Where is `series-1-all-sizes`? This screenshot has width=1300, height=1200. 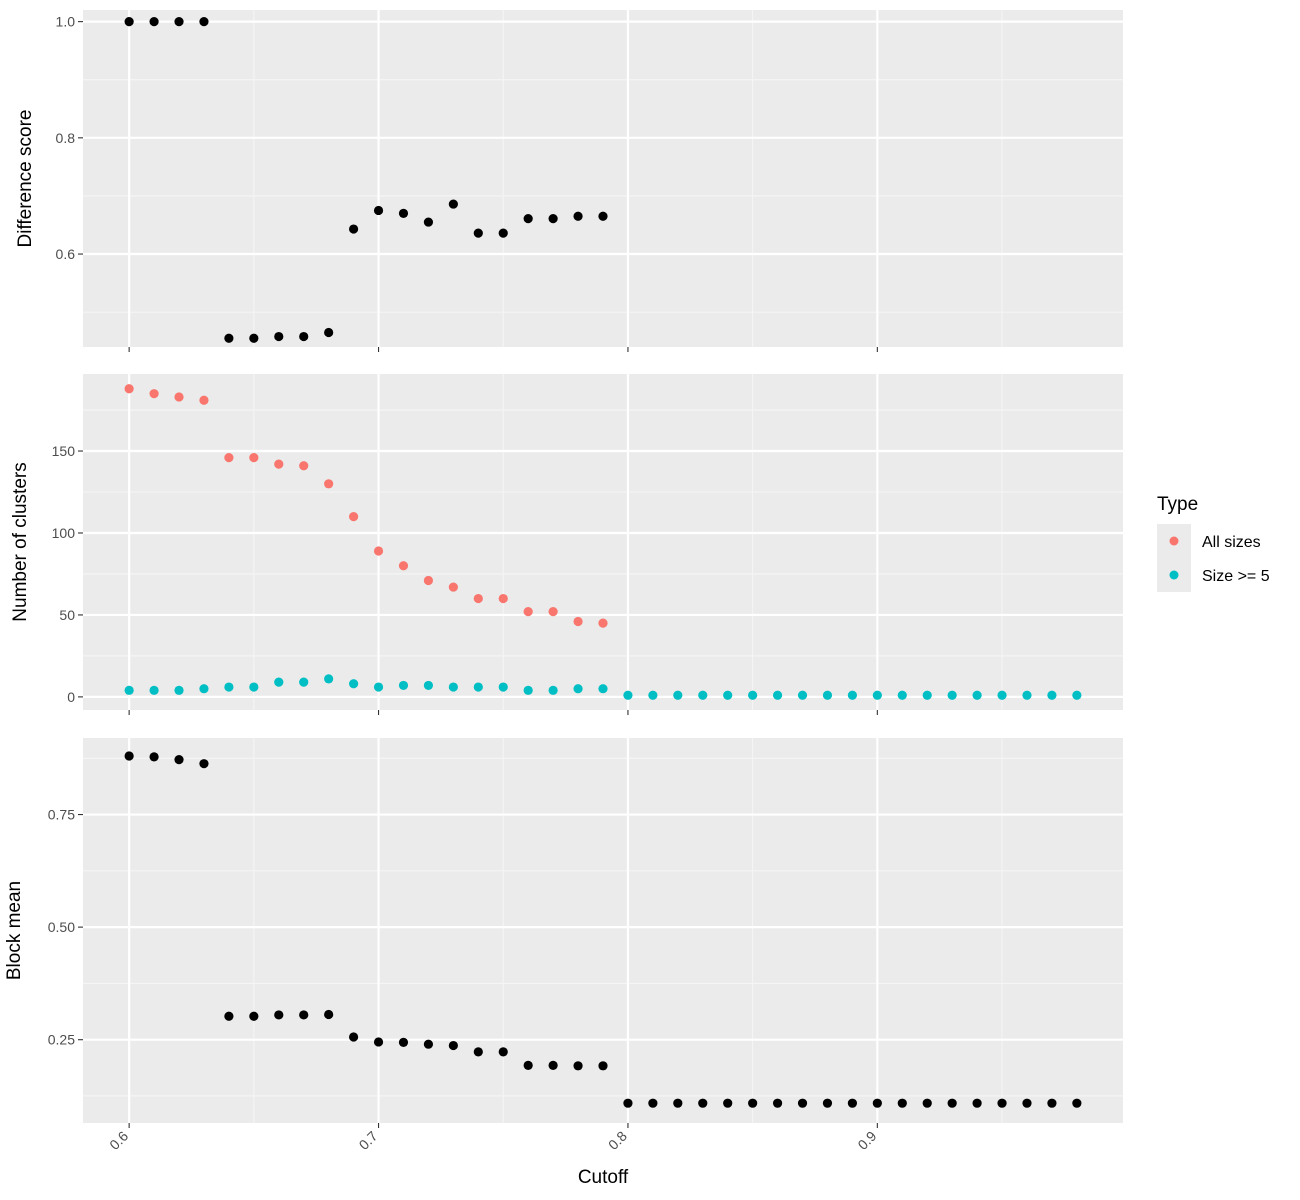
series-1-all-sizes is located at coordinates (366, 506).